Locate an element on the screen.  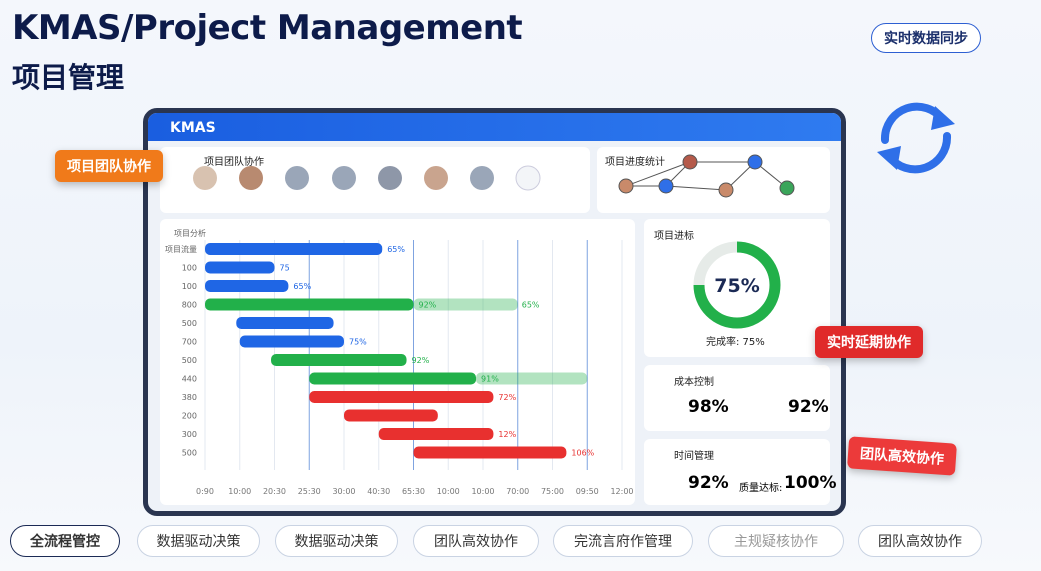
bar-label: 75 is located at coordinates (285, 268).